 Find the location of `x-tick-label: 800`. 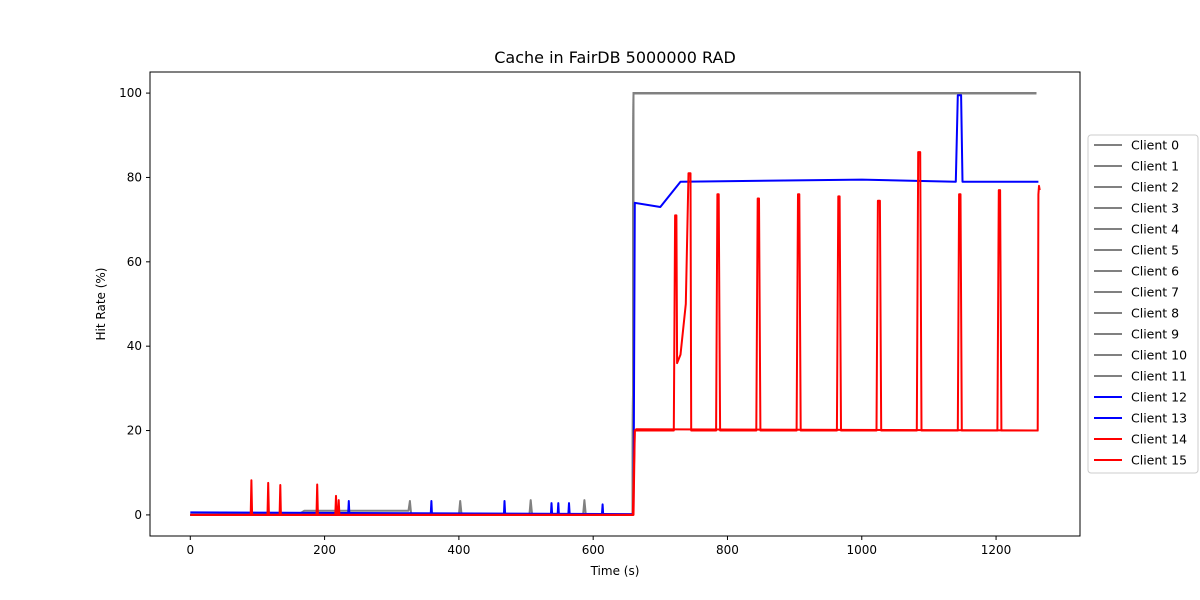

x-tick-label: 800 is located at coordinates (727, 550).